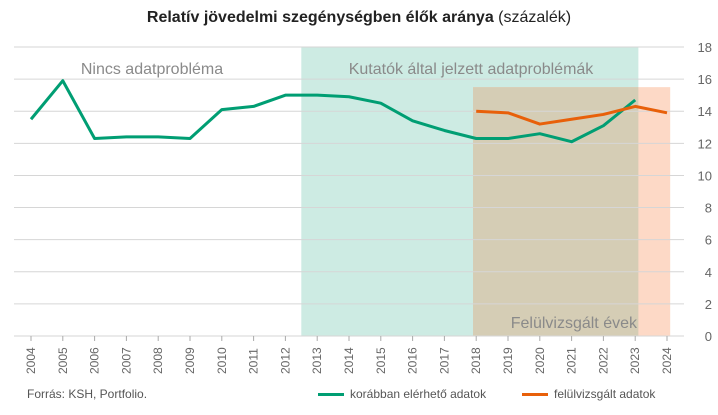 The image size is (718, 415). What do you see at coordinates (708, 272) in the screenshot?
I see `y-tick-label: 4` at bounding box center [708, 272].